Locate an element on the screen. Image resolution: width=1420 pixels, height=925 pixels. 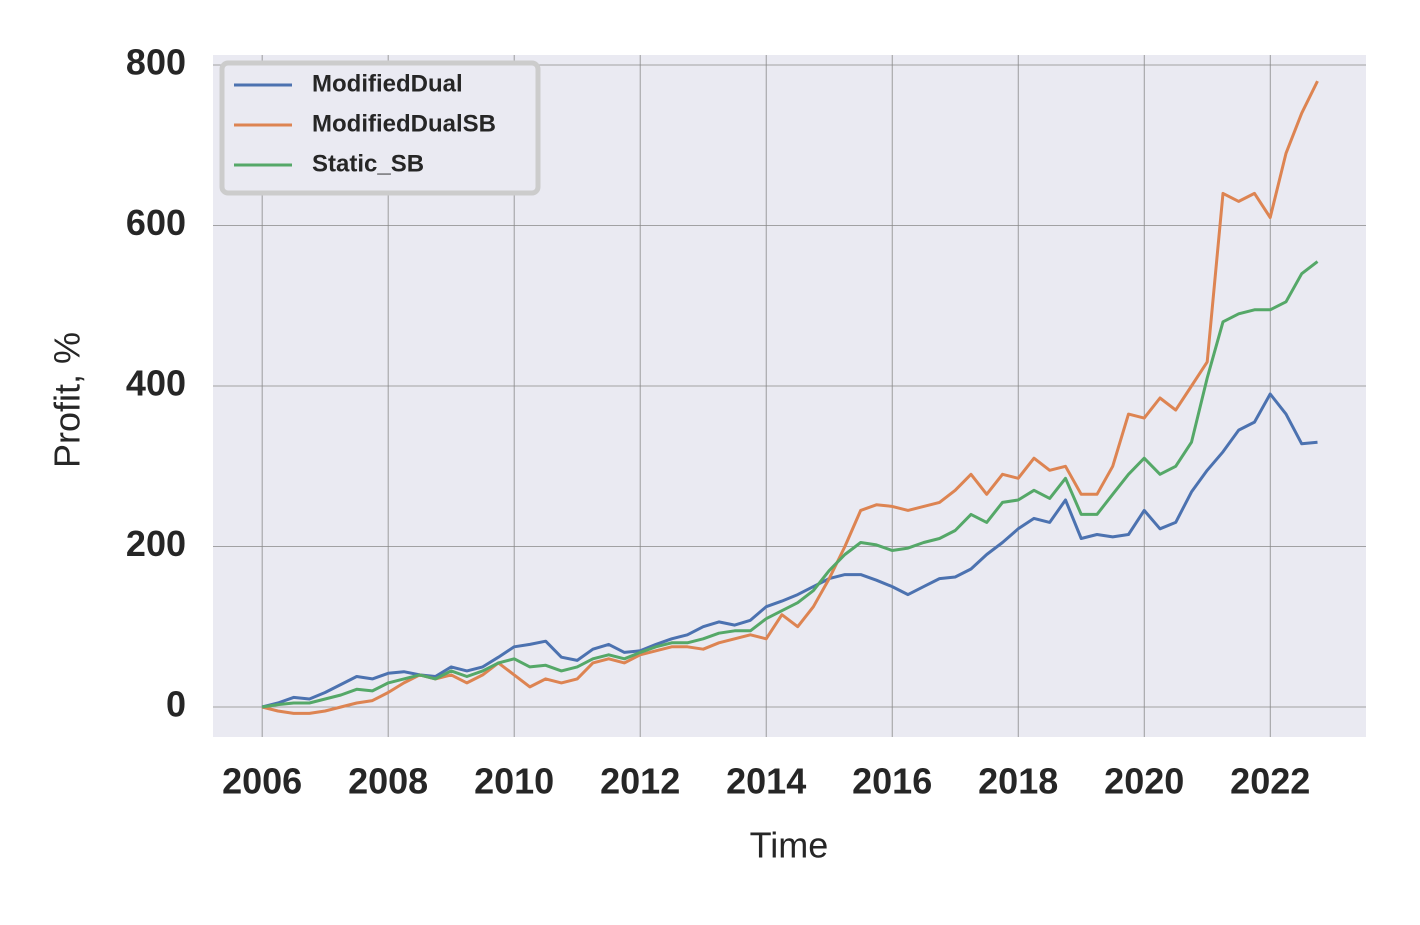
legend: ModifiedDual ModifiedDualSB Static_SB is located at coordinates (380, 128).